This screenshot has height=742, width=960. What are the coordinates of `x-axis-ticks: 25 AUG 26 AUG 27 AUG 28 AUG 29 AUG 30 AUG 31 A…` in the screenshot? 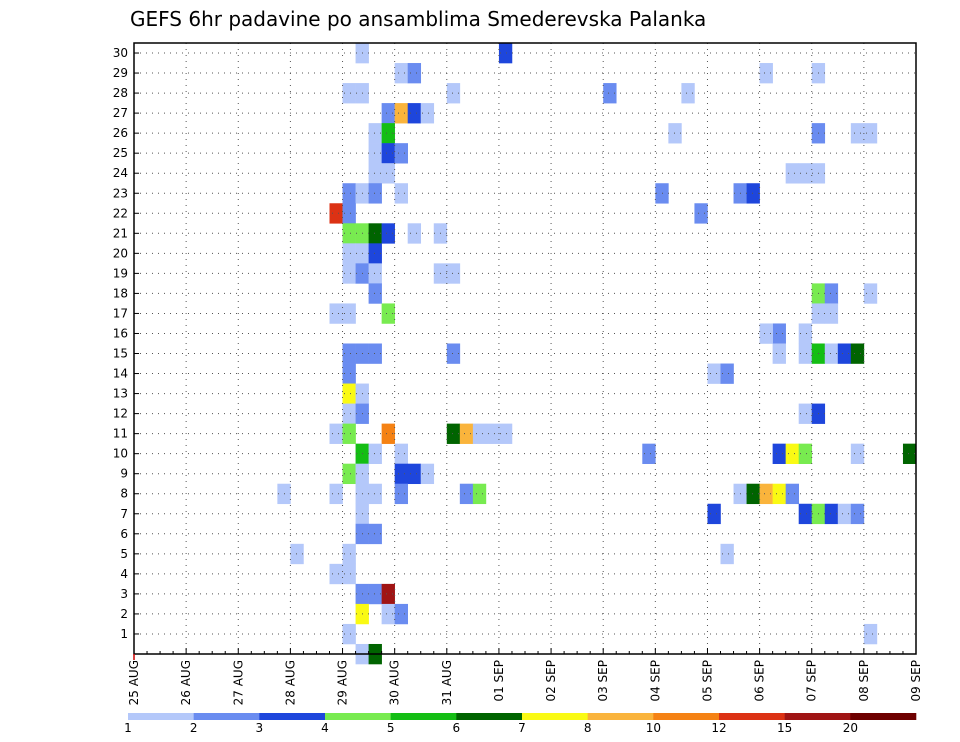 It's located at (525, 676).